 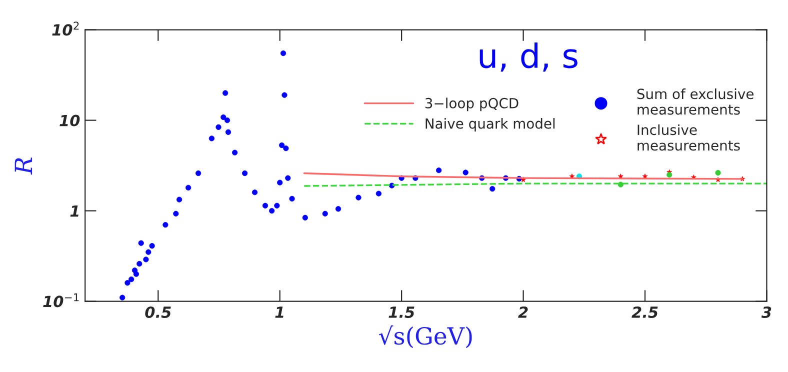 I want to click on x-tick-label: 2.5, so click(x=645, y=312).